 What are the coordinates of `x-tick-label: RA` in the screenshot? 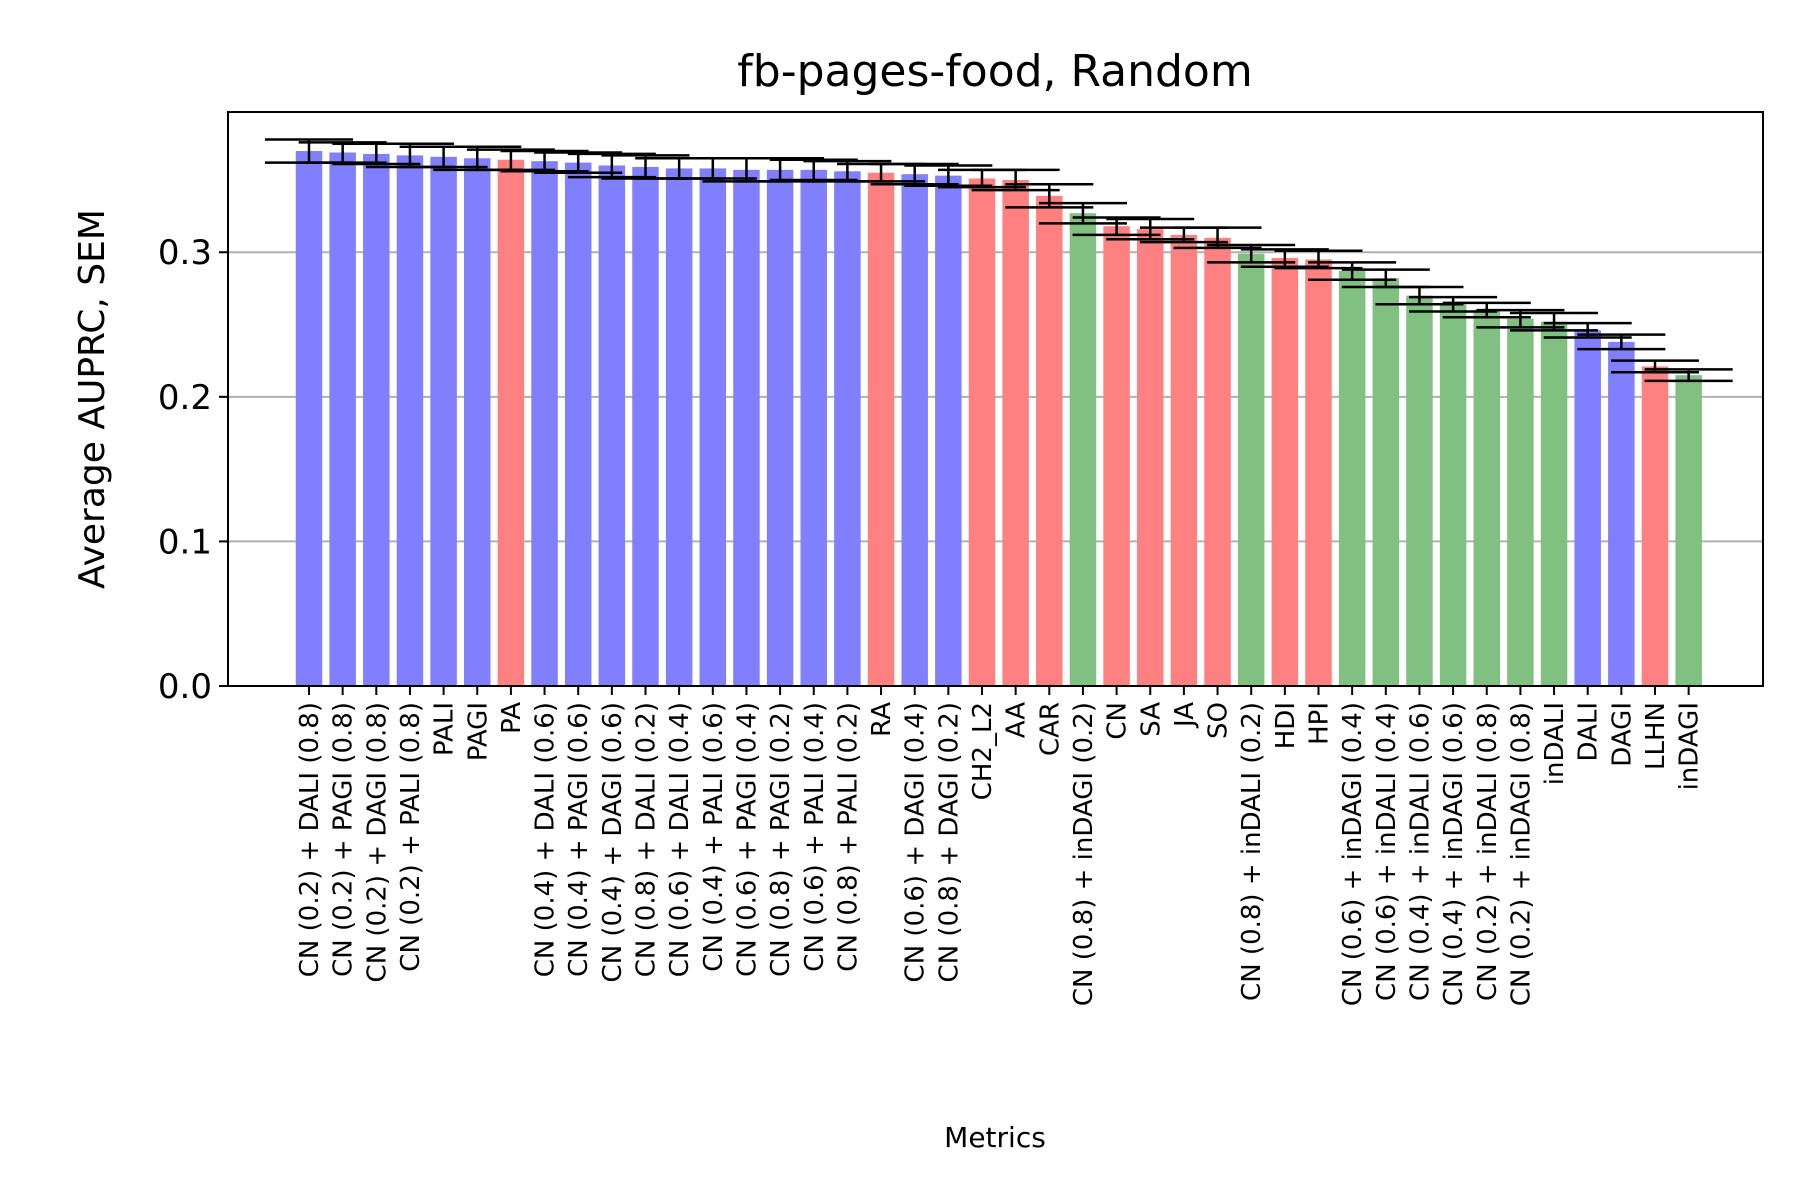 It's located at (882, 719).